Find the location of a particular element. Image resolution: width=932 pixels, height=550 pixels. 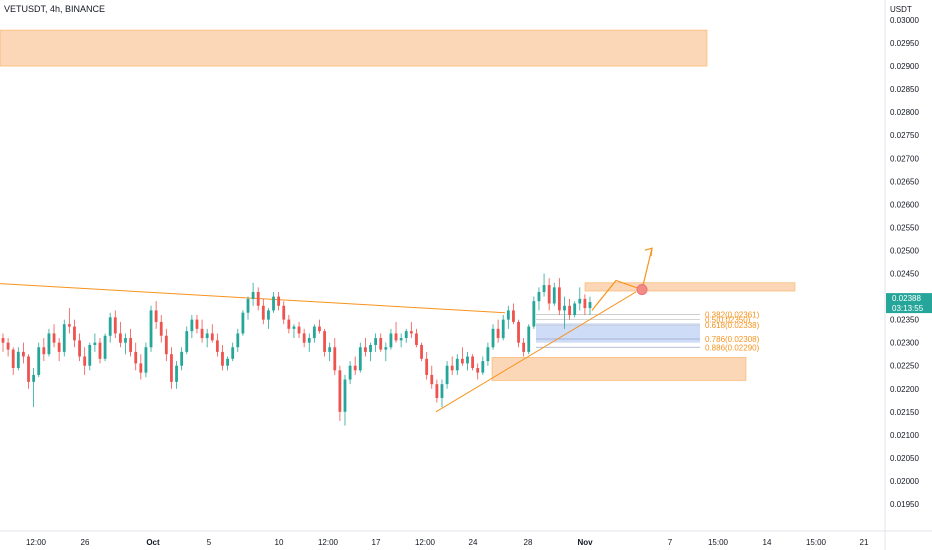

time-tick-label: 24 is located at coordinates (473, 542).